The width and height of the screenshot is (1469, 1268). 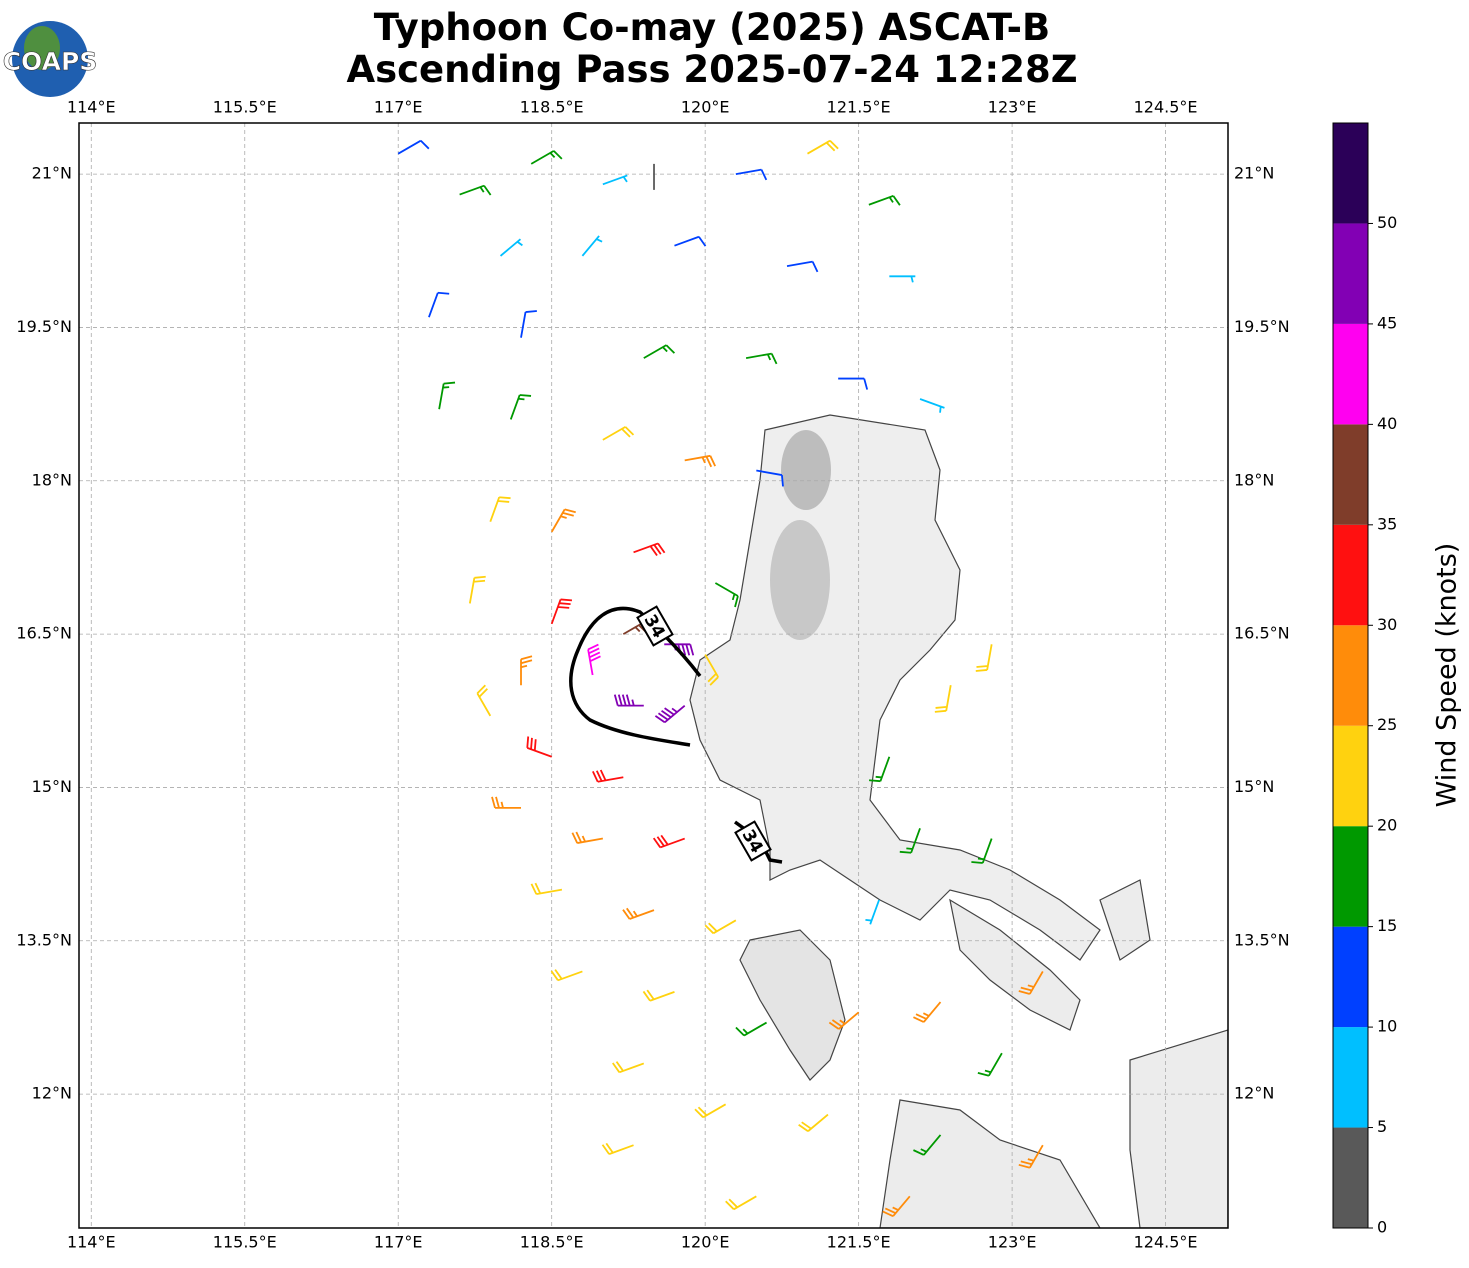 I want to click on x-tick-label: 120°E, so click(x=705, y=107).